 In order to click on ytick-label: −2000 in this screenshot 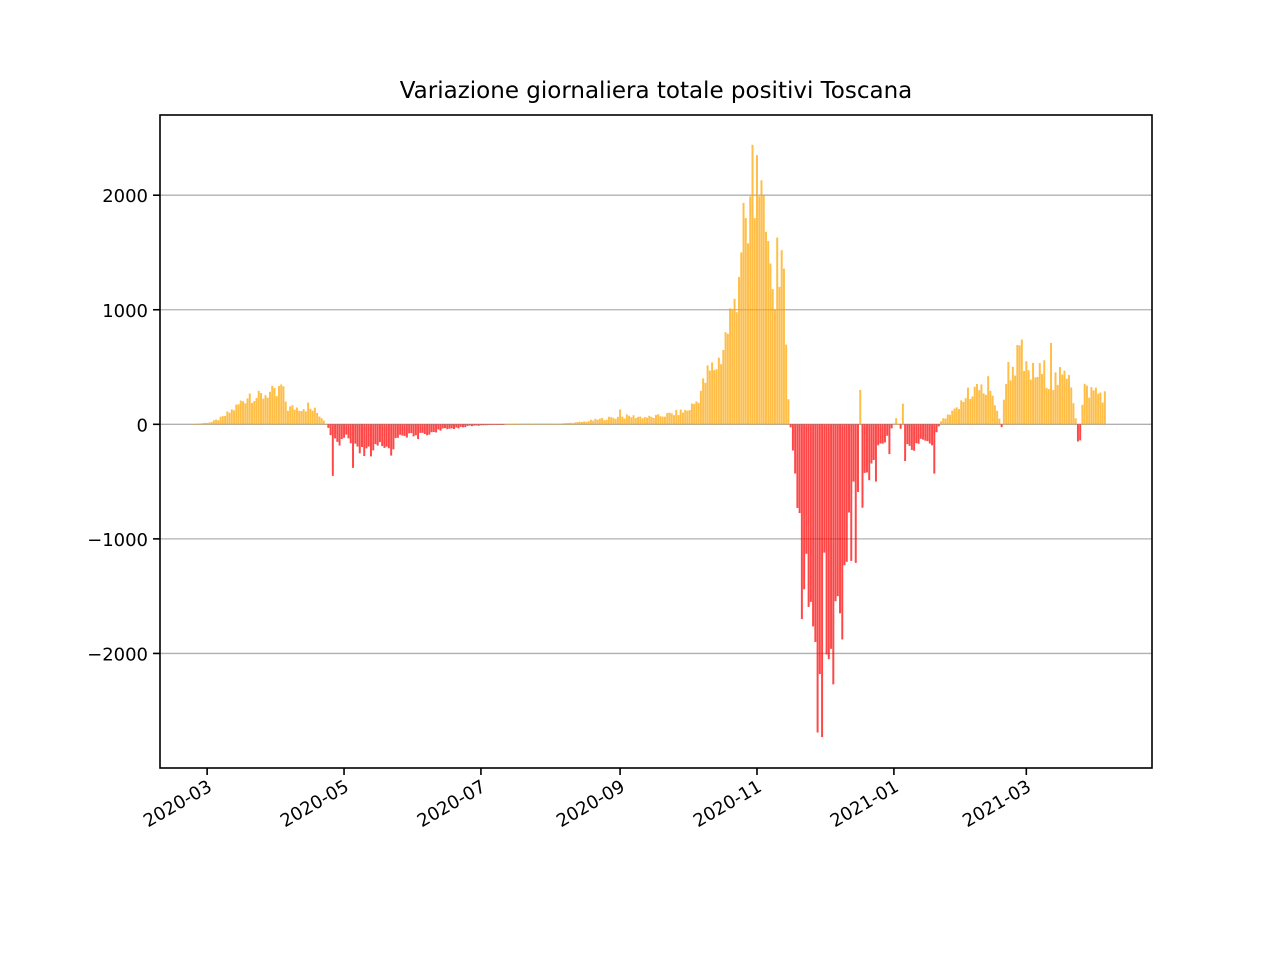, I will do `click(117, 654)`.